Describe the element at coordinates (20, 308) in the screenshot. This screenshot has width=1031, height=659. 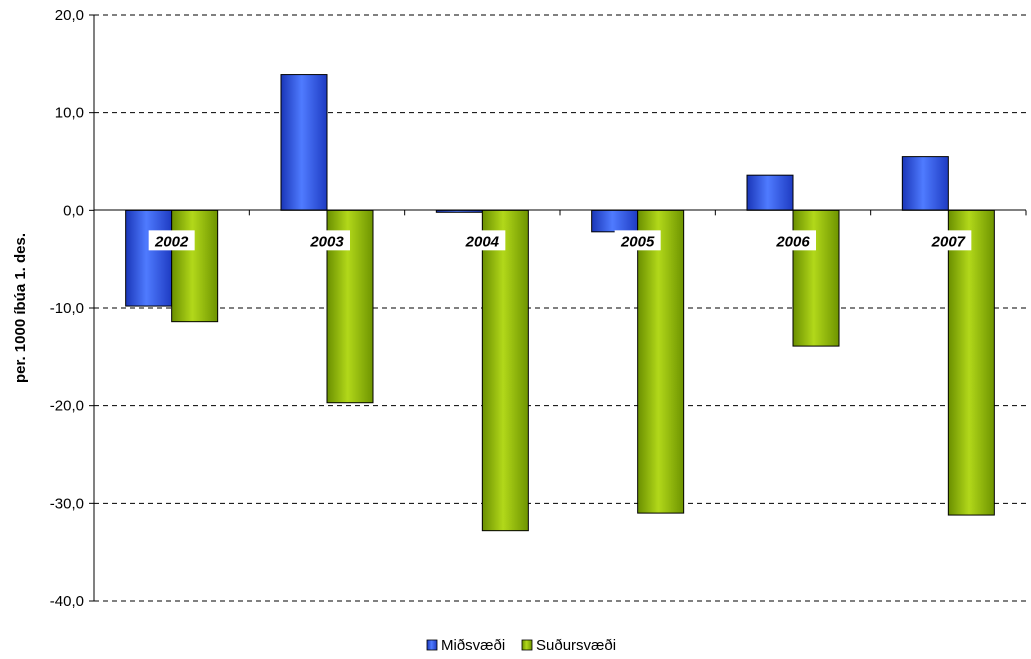
I see `y-axis-label: per. 1000 íbúa 1. des.` at that location.